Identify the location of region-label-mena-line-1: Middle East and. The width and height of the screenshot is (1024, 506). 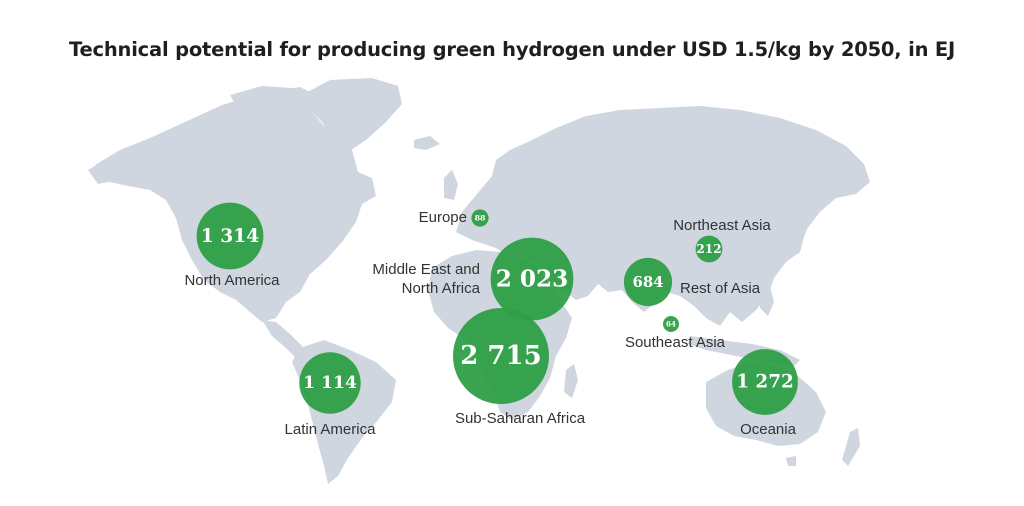
(426, 269).